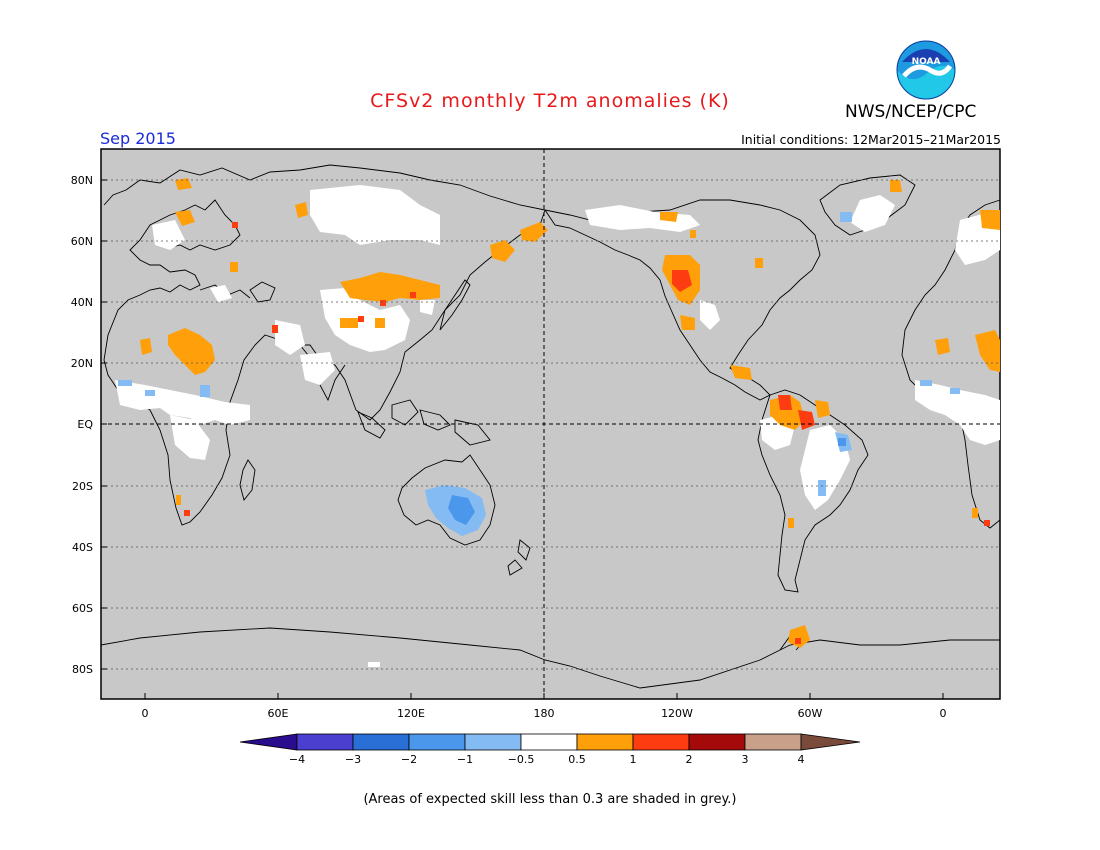 The image size is (1100, 850). Describe the element at coordinates (677, 713) in the screenshot. I see `lon-label: 120W` at that location.